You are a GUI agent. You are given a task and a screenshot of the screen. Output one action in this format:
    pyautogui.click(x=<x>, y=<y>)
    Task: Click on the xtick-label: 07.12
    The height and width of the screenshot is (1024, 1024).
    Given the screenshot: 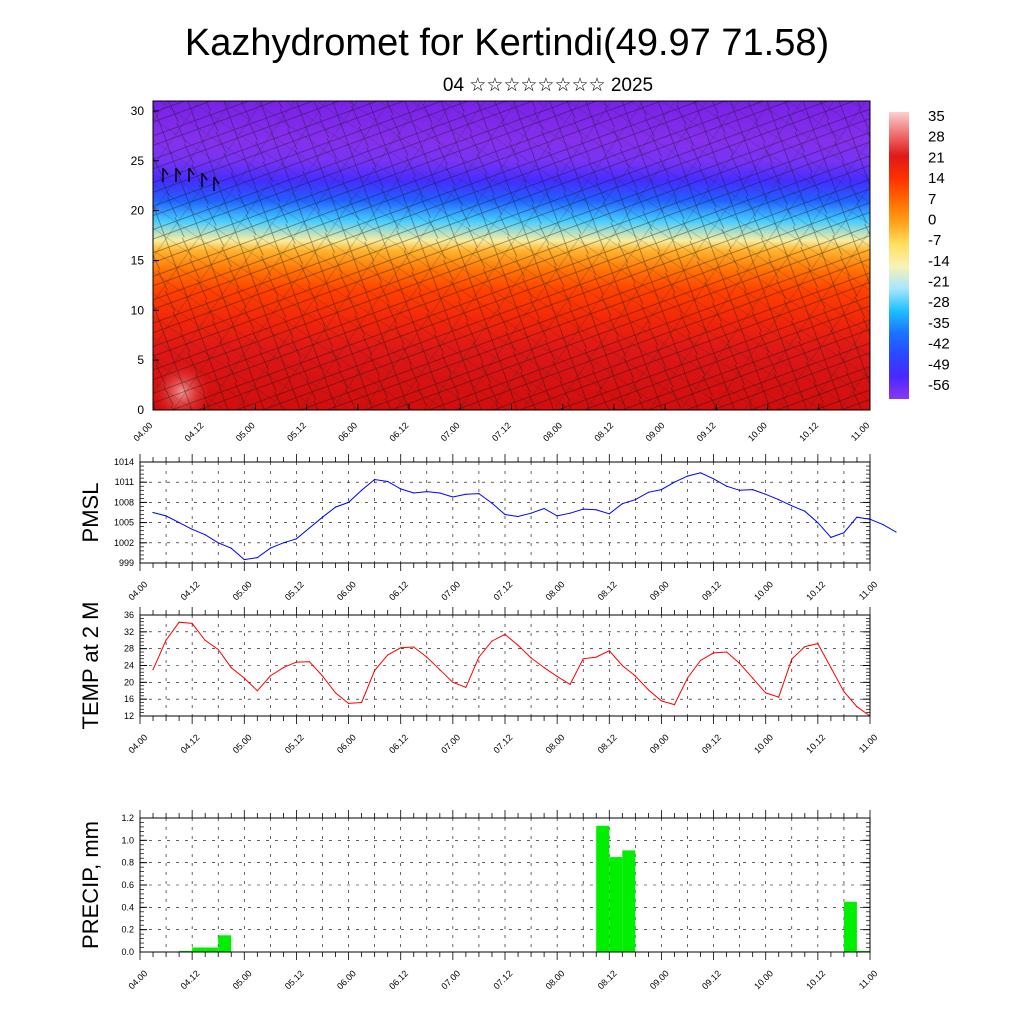 What is the action you would take?
    pyautogui.click(x=502, y=979)
    